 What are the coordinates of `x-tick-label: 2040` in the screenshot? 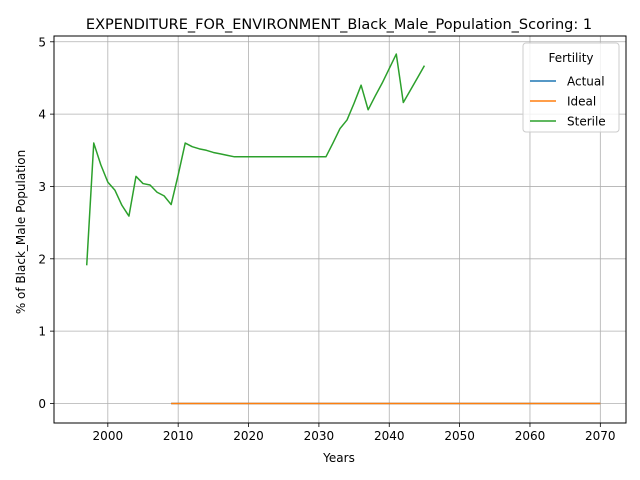 It's located at (389, 436).